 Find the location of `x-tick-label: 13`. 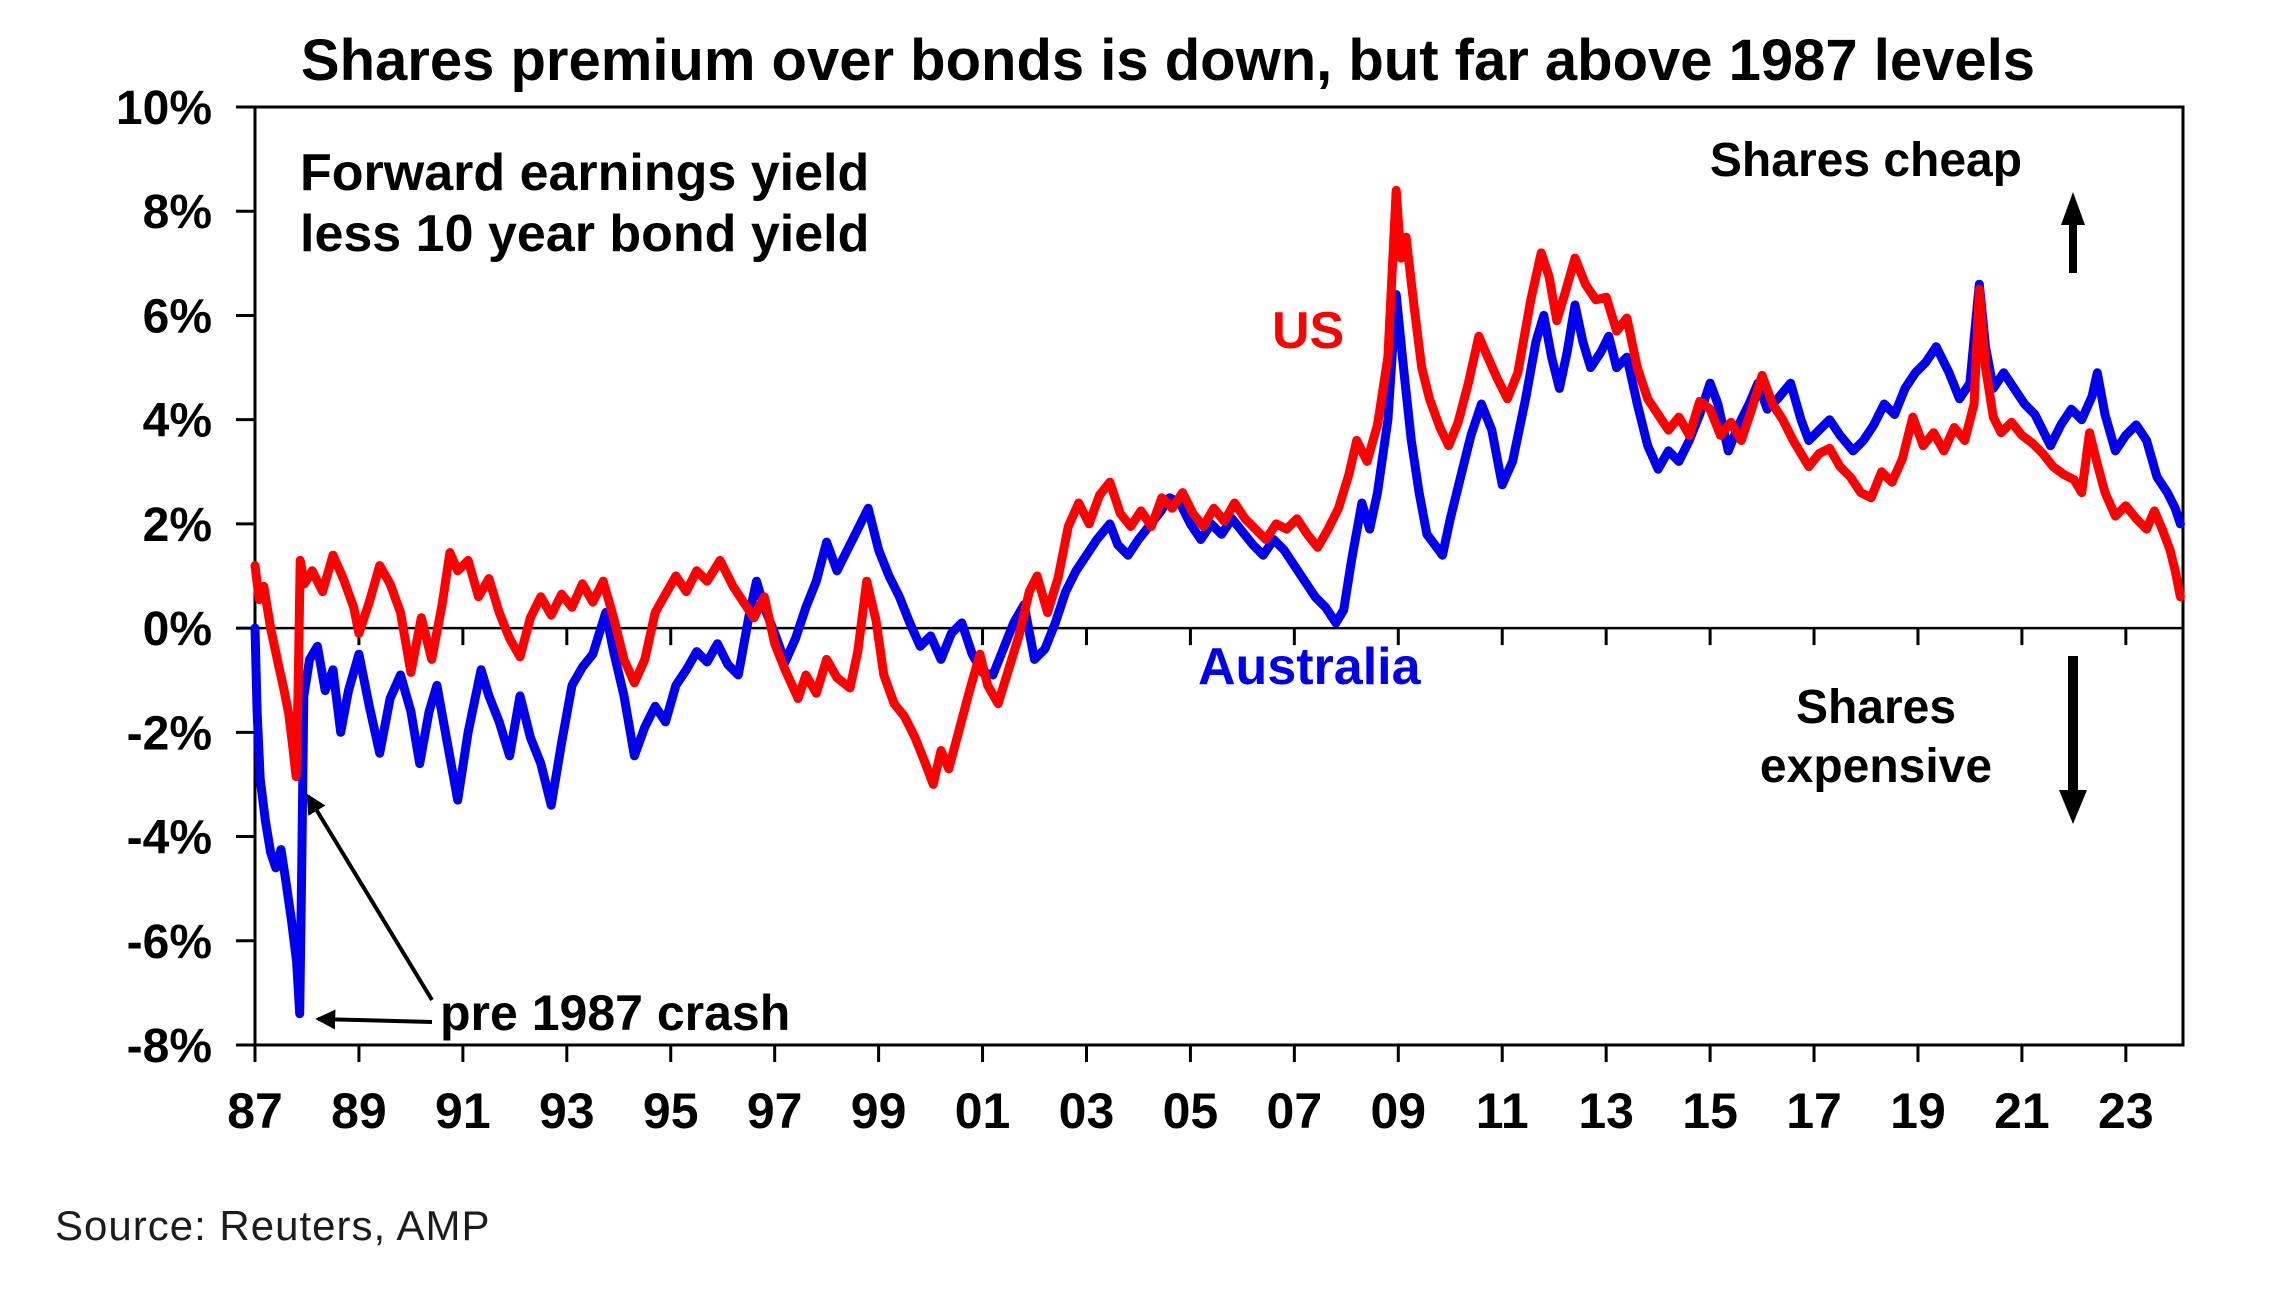

x-tick-label: 13 is located at coordinates (1606, 1111).